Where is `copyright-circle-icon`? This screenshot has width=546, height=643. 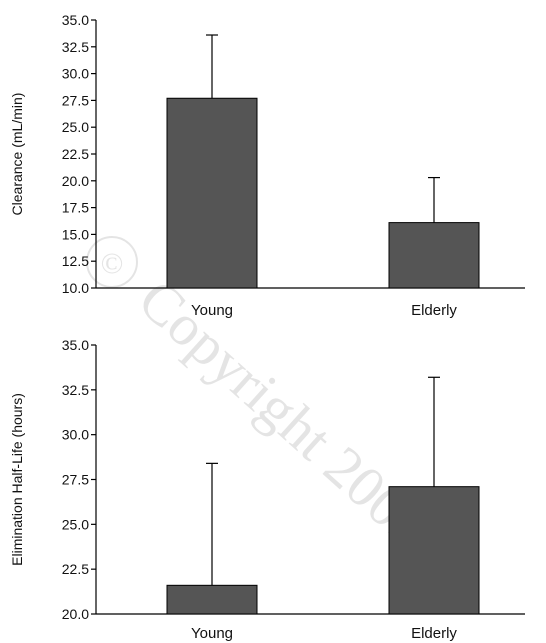
copyright-circle-icon is located at coordinates (112, 262).